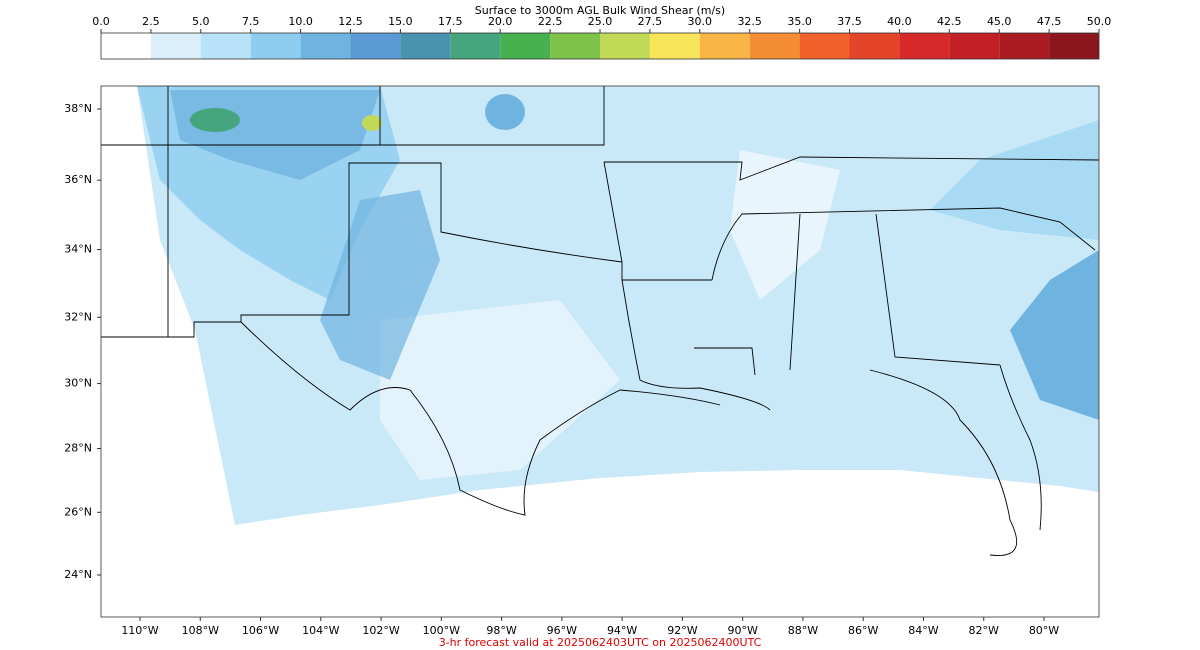  I want to click on lon-label: 90°W, so click(742, 630).